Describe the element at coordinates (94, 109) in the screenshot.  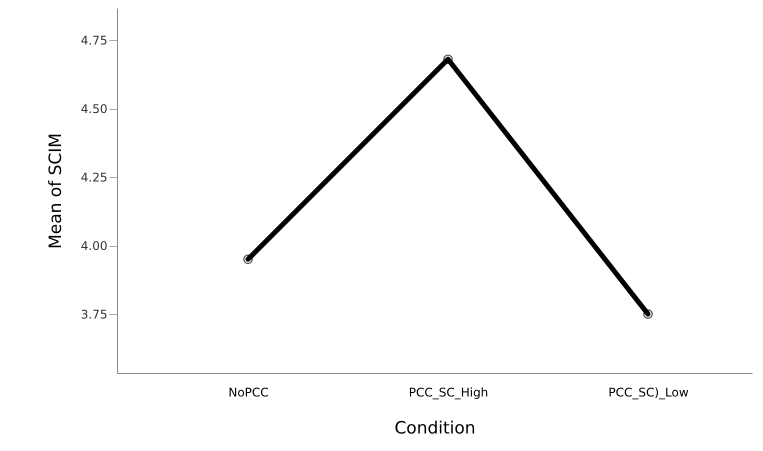
I see `y-tick-label: 4.50` at that location.